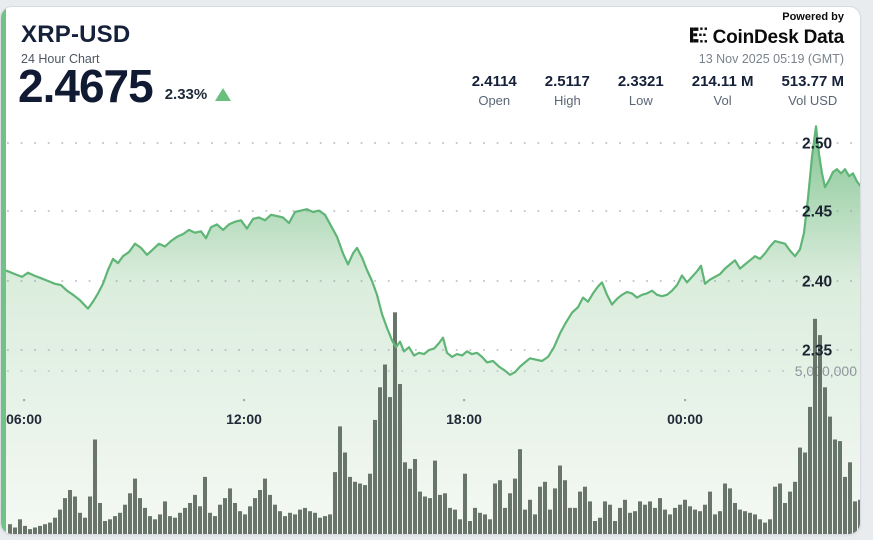 This screenshot has height=540, width=873. I want to click on stat-open: 2.4114 Open, so click(494, 90).